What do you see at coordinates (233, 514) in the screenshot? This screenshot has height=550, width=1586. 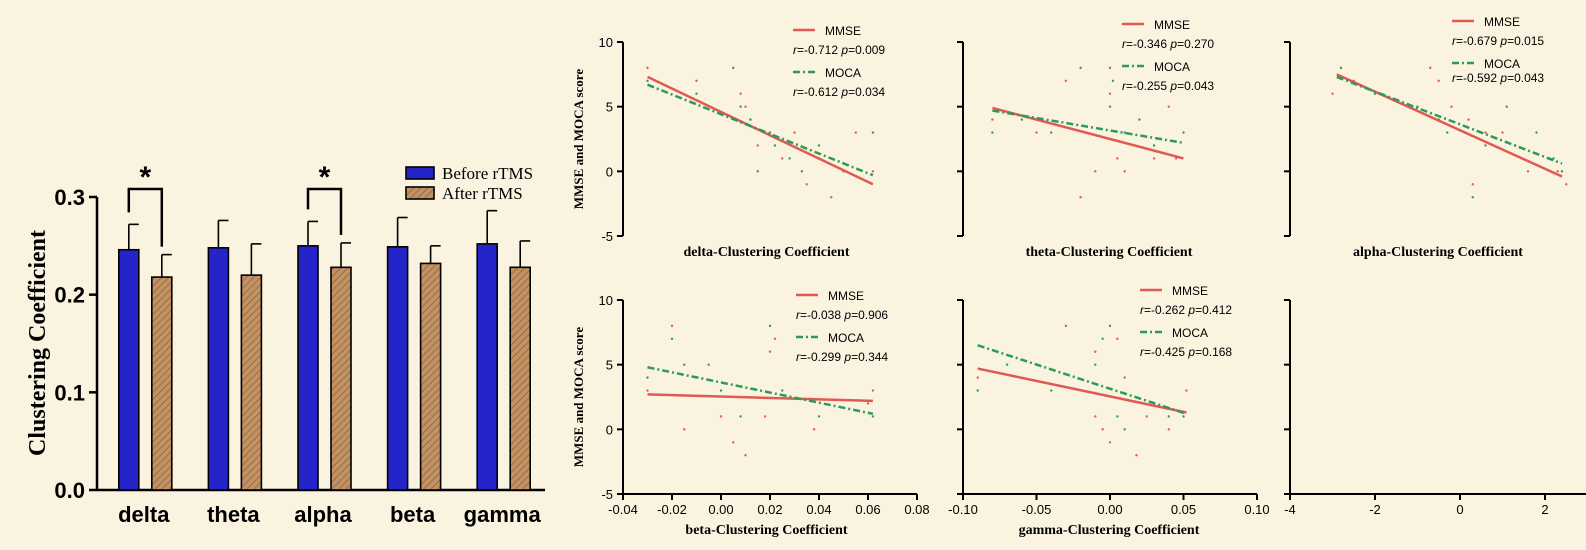 I see `x-tick-label: theta` at bounding box center [233, 514].